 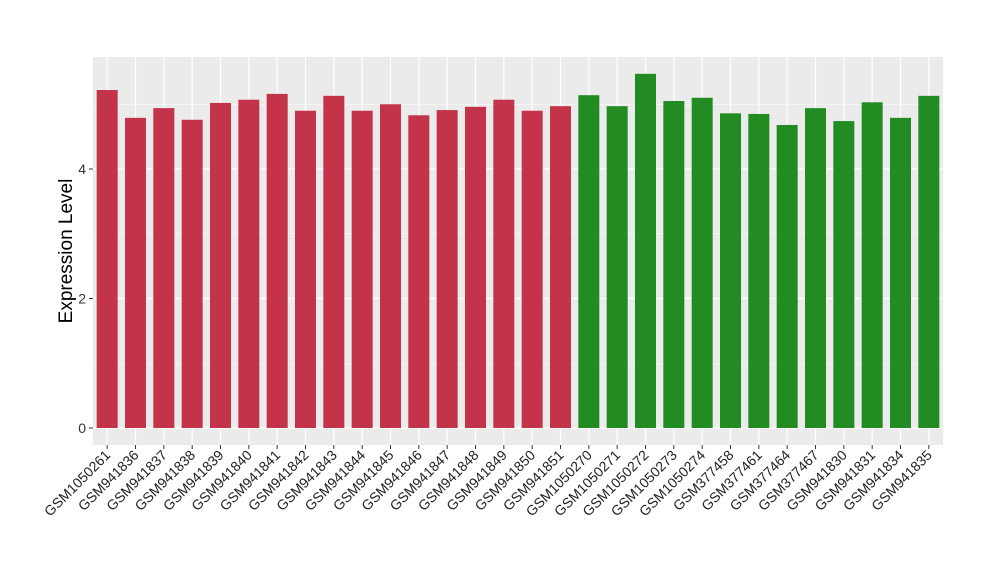 I want to click on y-tick-label: 0, so click(x=82, y=428).